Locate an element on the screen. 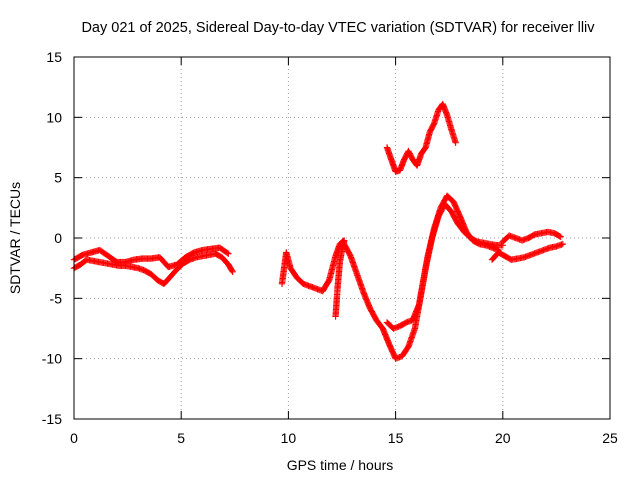 The height and width of the screenshot is (480, 640). y-axis-label: SDTVAR / TECUs is located at coordinates (15, 238).